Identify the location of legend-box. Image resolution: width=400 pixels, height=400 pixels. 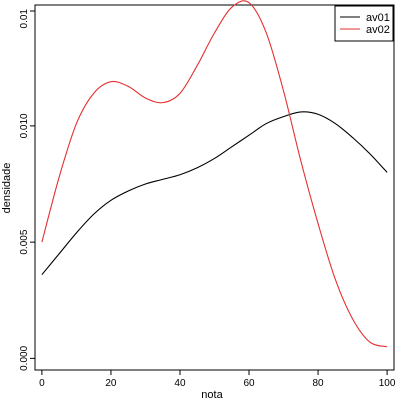
(364, 23).